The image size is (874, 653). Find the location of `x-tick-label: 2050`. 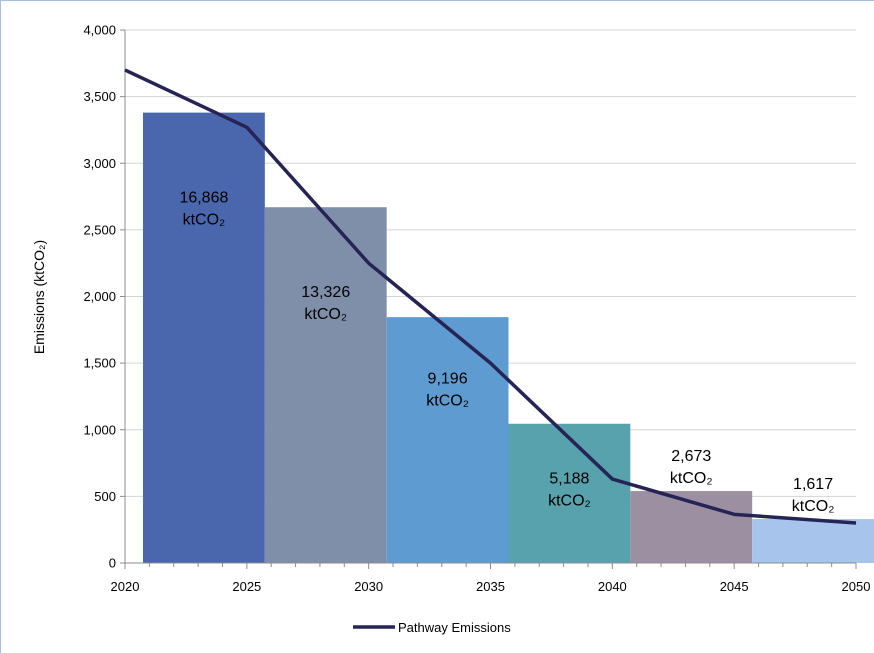

x-tick-label: 2050 is located at coordinates (856, 586).